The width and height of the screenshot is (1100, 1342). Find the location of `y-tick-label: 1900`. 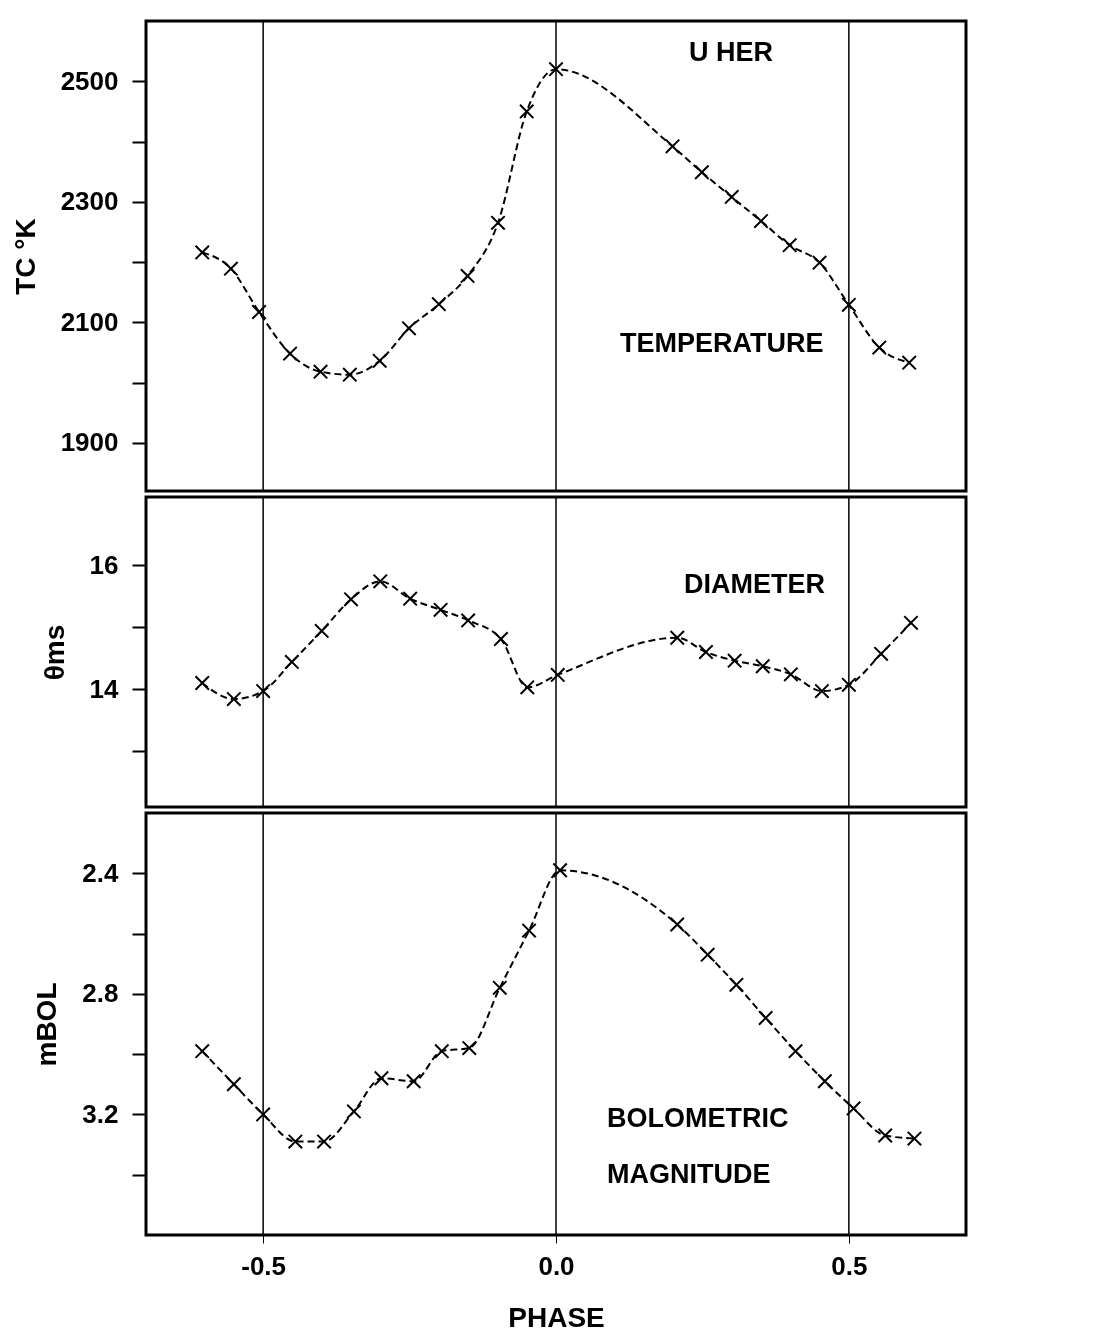

y-tick-label: 1900 is located at coordinates (89, 442).